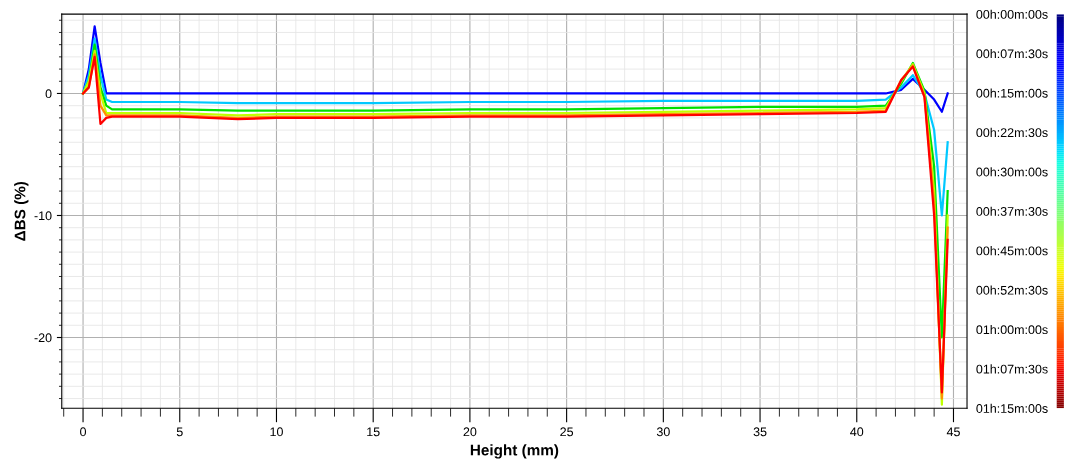 This screenshot has height=472, width=1065. I want to click on x-tick-label: 20, so click(470, 432).